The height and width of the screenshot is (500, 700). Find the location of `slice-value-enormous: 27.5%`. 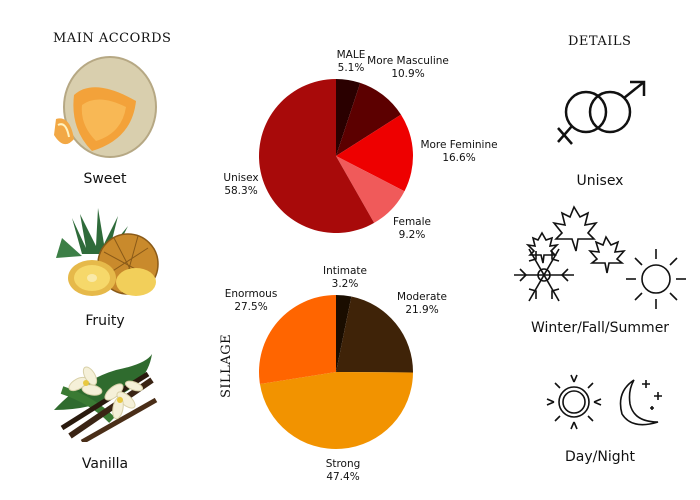

slice-value-enormous: 27.5% is located at coordinates (250, 307).